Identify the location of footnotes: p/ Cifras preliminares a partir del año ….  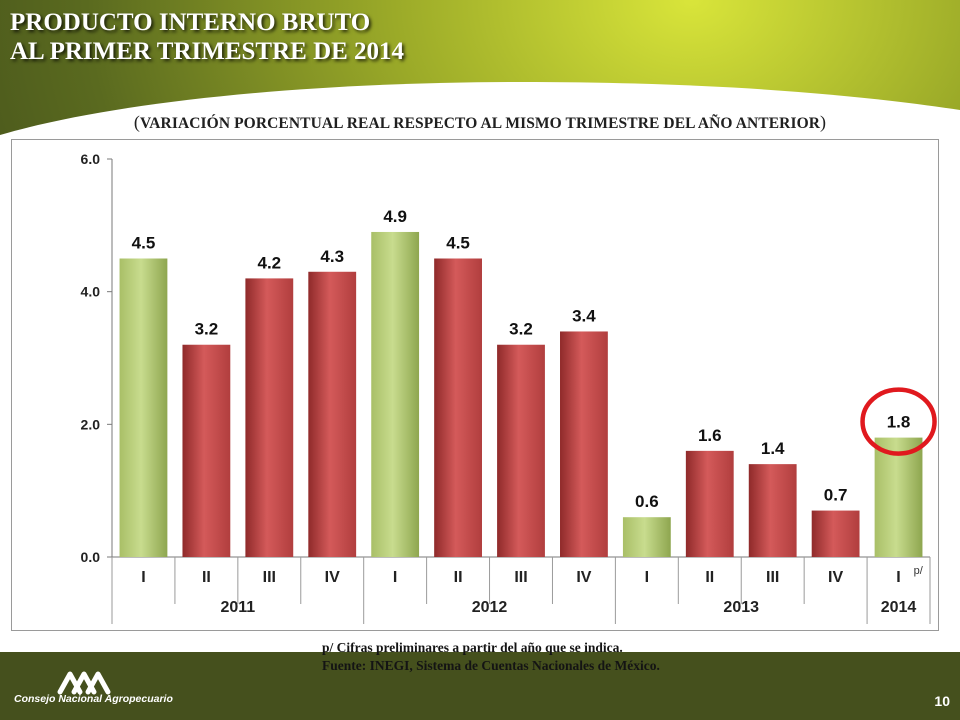
(491, 657).